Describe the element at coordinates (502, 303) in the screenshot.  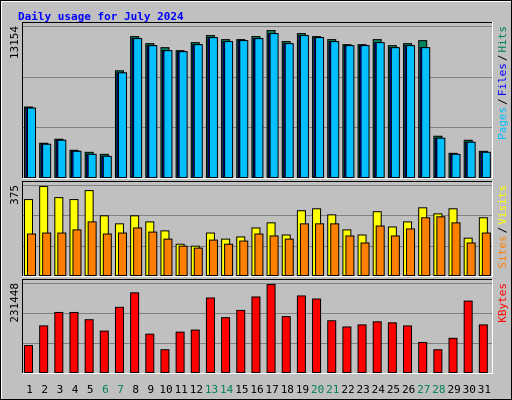
I see `legend: KBytes` at that location.